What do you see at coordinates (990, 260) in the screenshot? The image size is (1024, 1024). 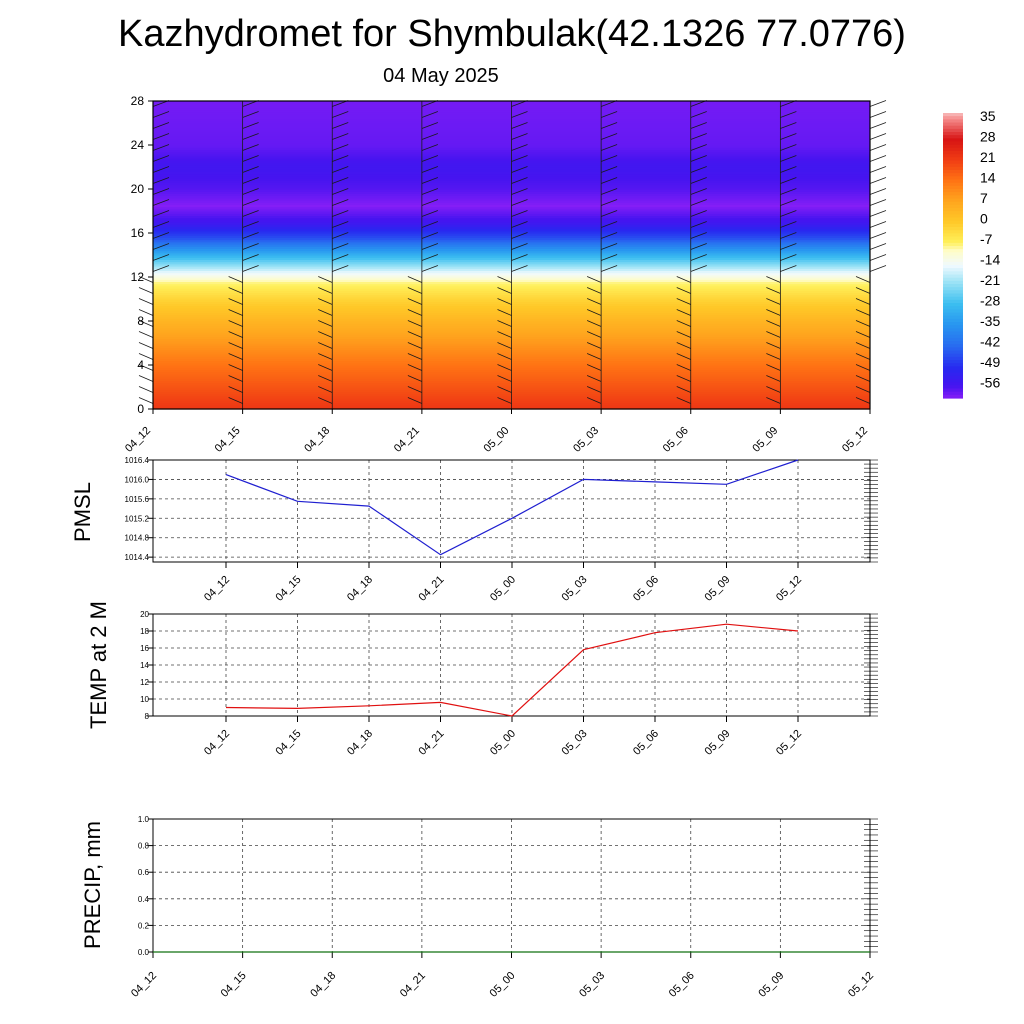 I see `colorbar-label: -14` at bounding box center [990, 260].